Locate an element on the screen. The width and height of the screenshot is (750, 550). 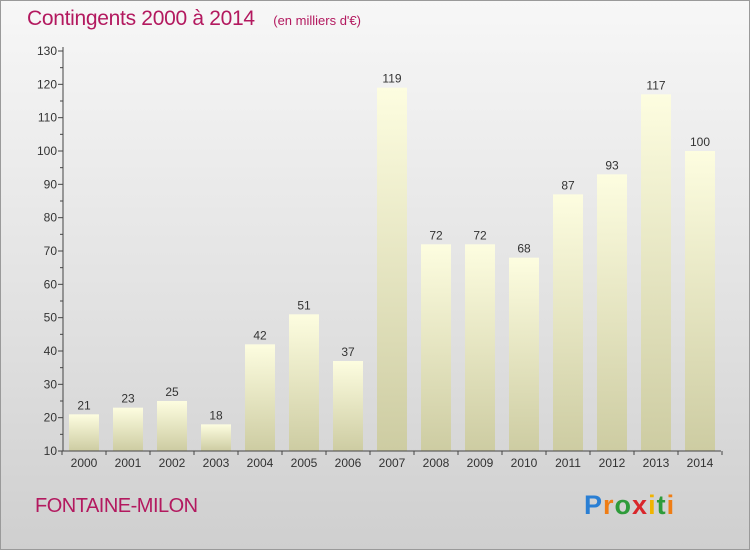
y-tick-label-30: 30 is located at coordinates (51, 384).